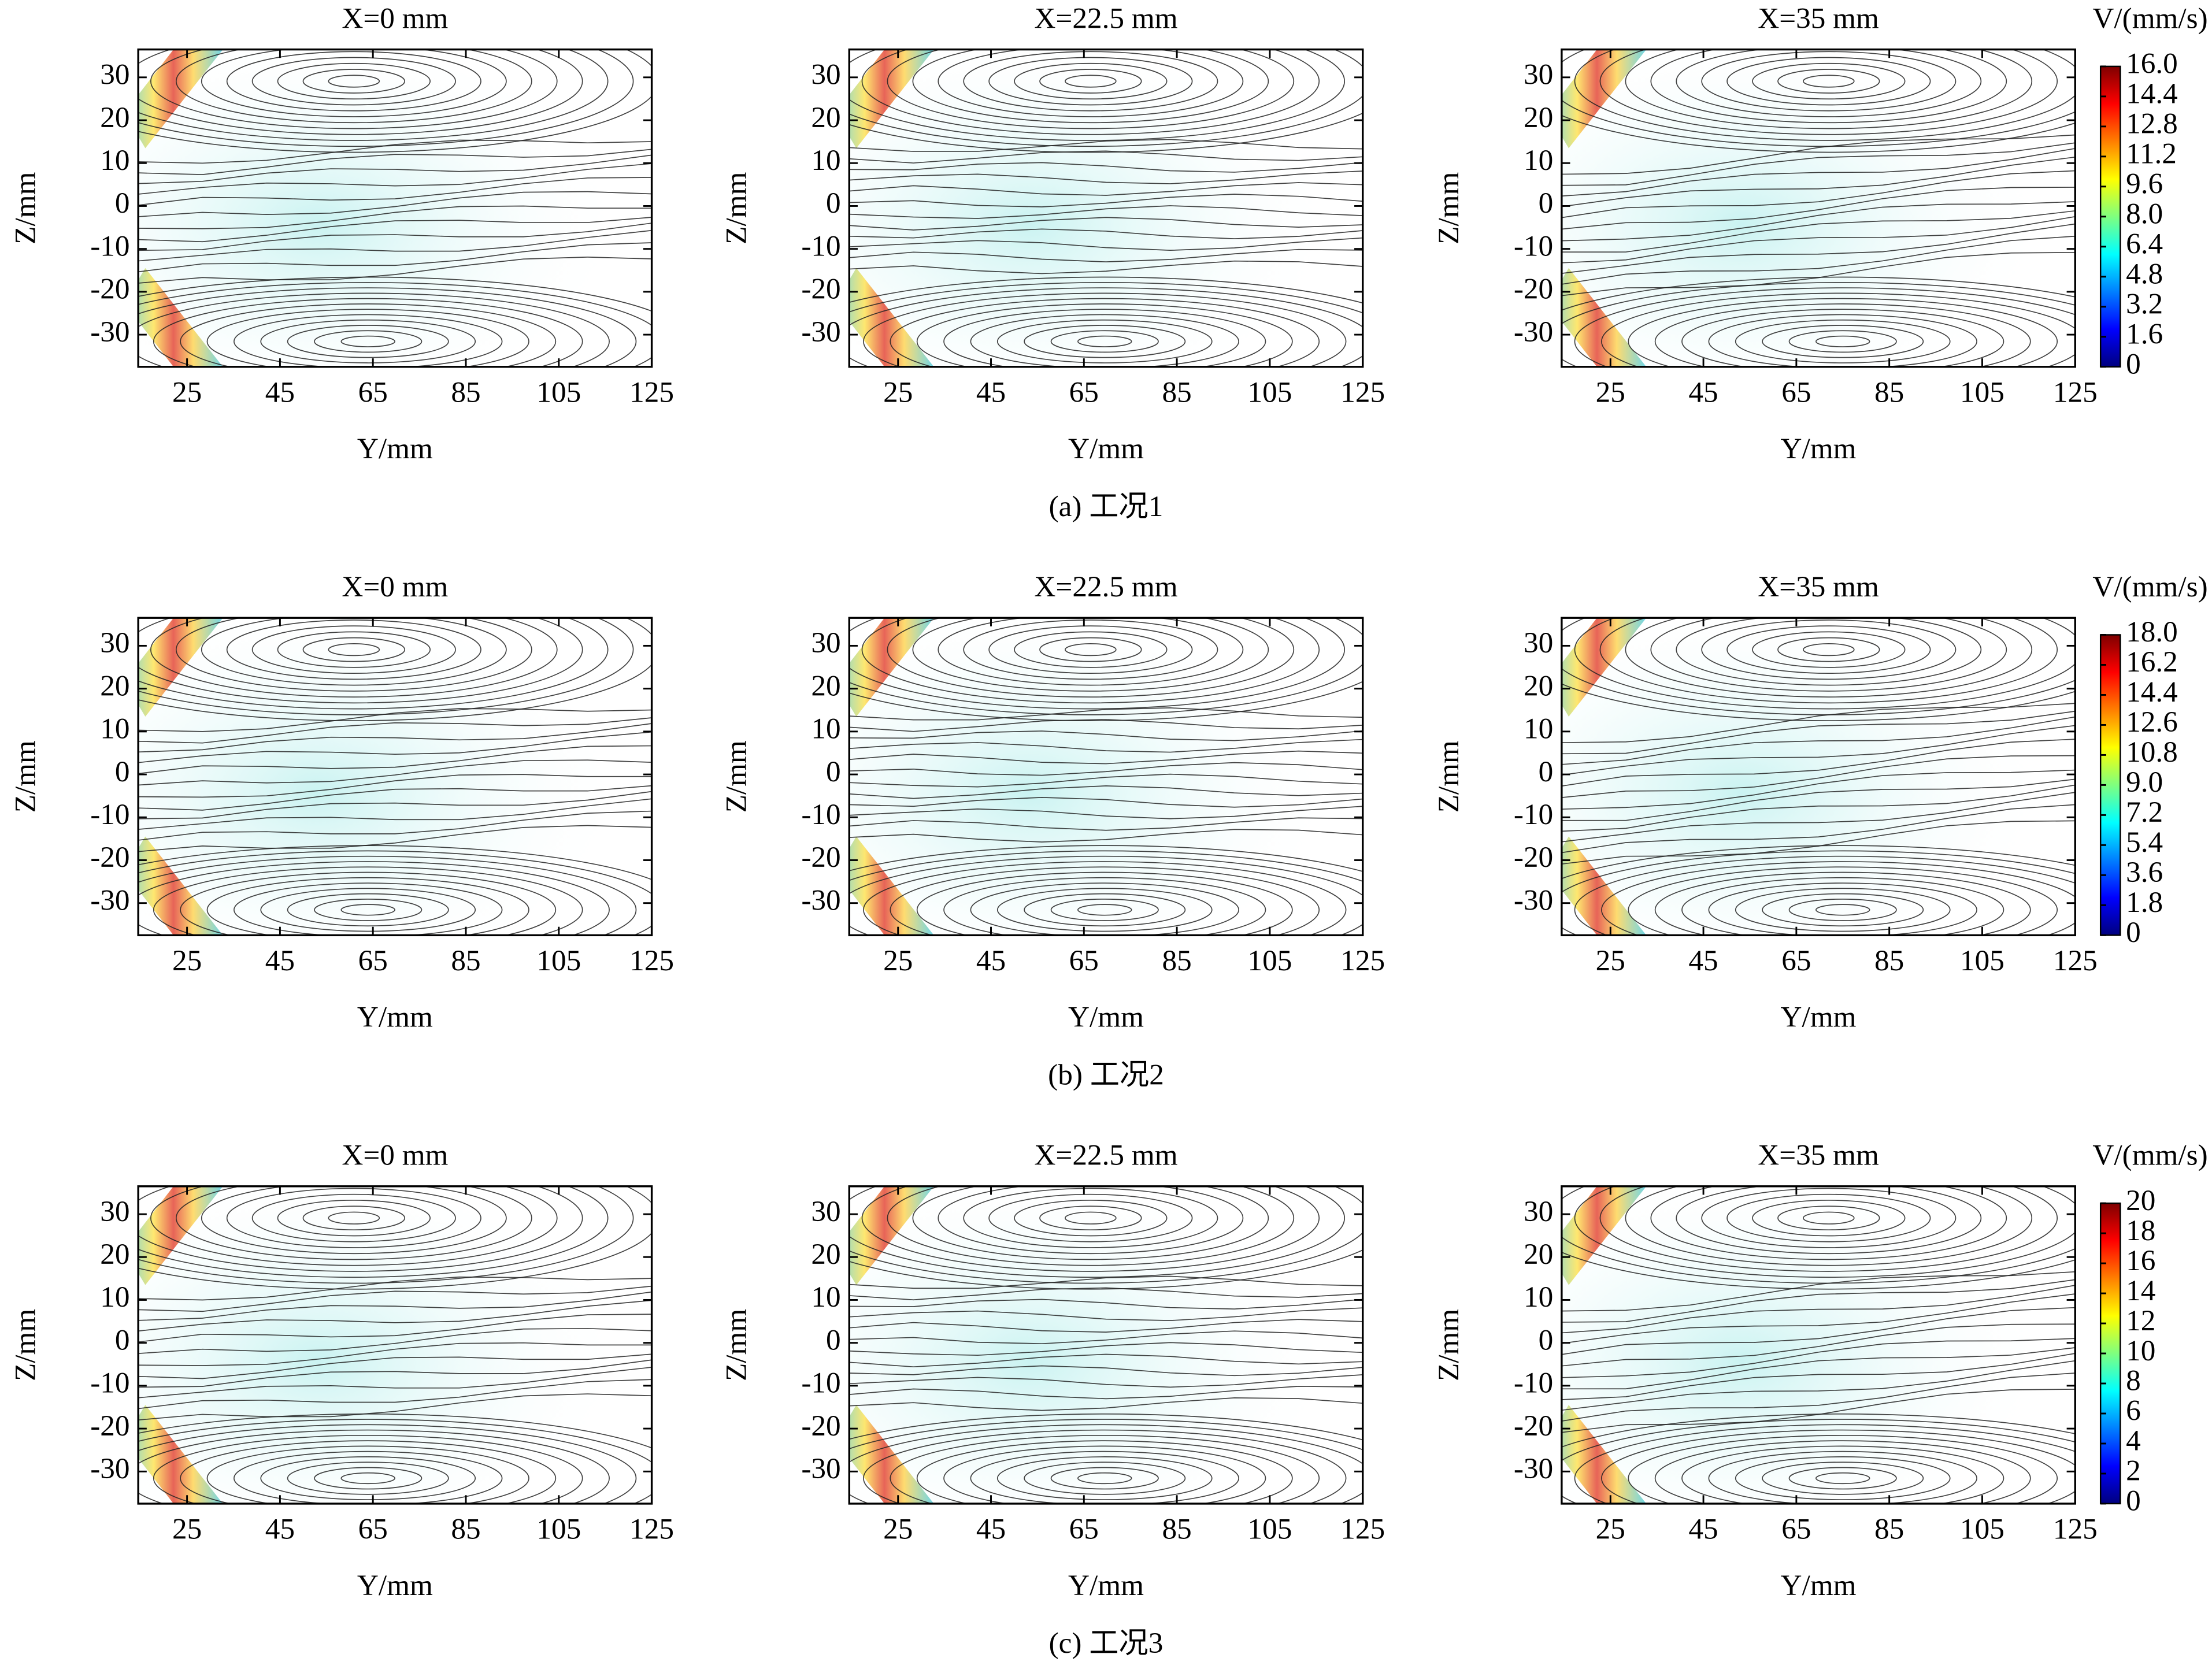 The width and height of the screenshot is (2212, 1673). I want to click on x-tick-label: 125, so click(2075, 392).